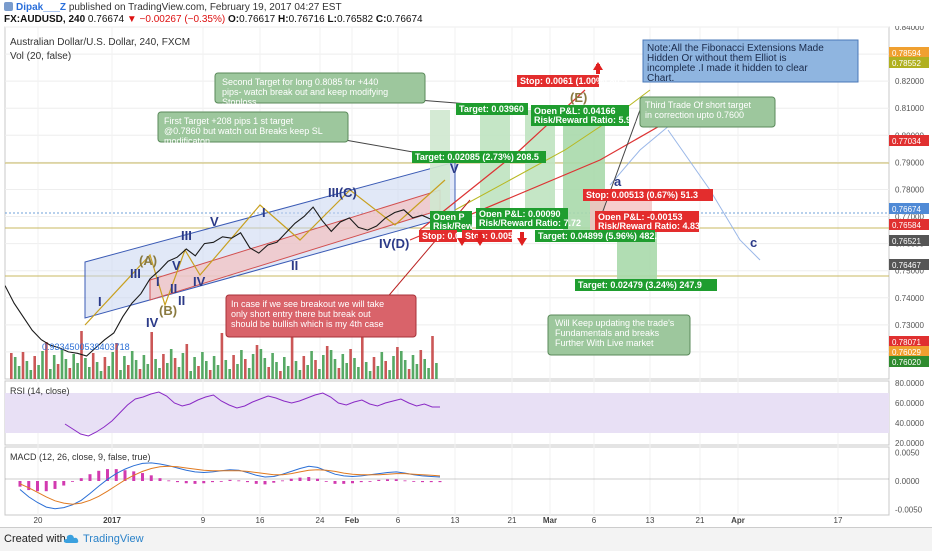 Image resolution: width=932 pixels, height=551 pixels. Describe the element at coordinates (449, 217) in the screenshot. I see `trade-box-label: Open P` at that location.